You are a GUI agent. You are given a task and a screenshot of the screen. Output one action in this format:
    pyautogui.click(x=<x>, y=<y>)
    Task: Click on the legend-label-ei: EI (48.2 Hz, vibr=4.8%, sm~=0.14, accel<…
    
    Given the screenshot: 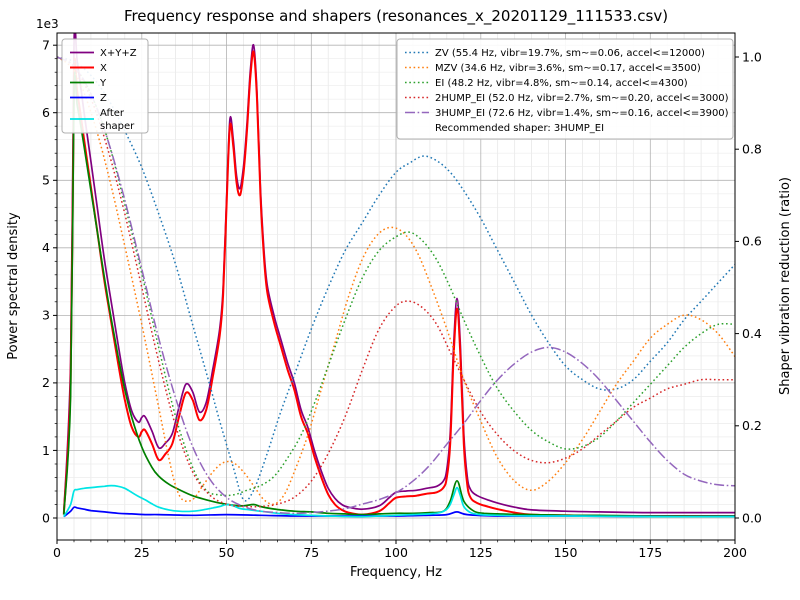 What is the action you would take?
    pyautogui.click(x=561, y=83)
    